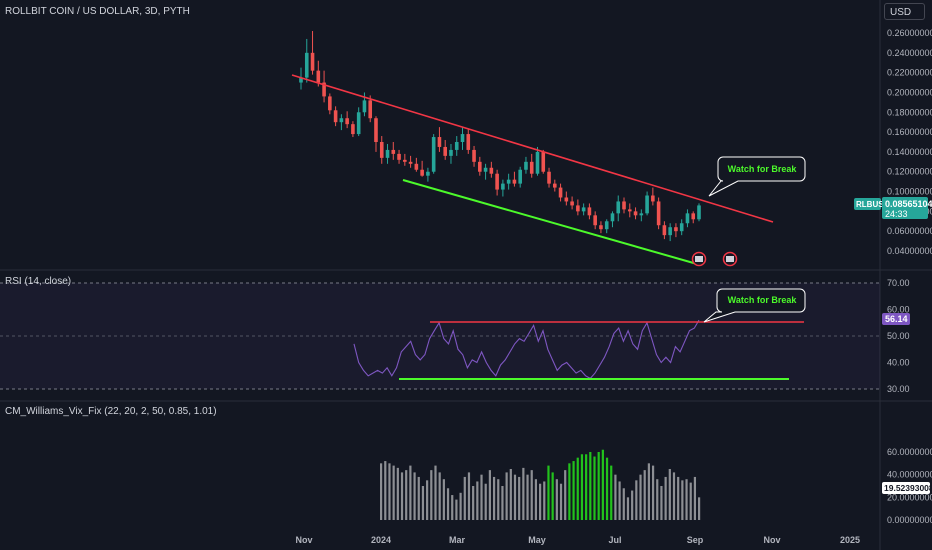 Image resolution: width=932 pixels, height=550 pixels. I want to click on last-price-label: RLBUSD 0.08565104 24:33, so click(893, 208).